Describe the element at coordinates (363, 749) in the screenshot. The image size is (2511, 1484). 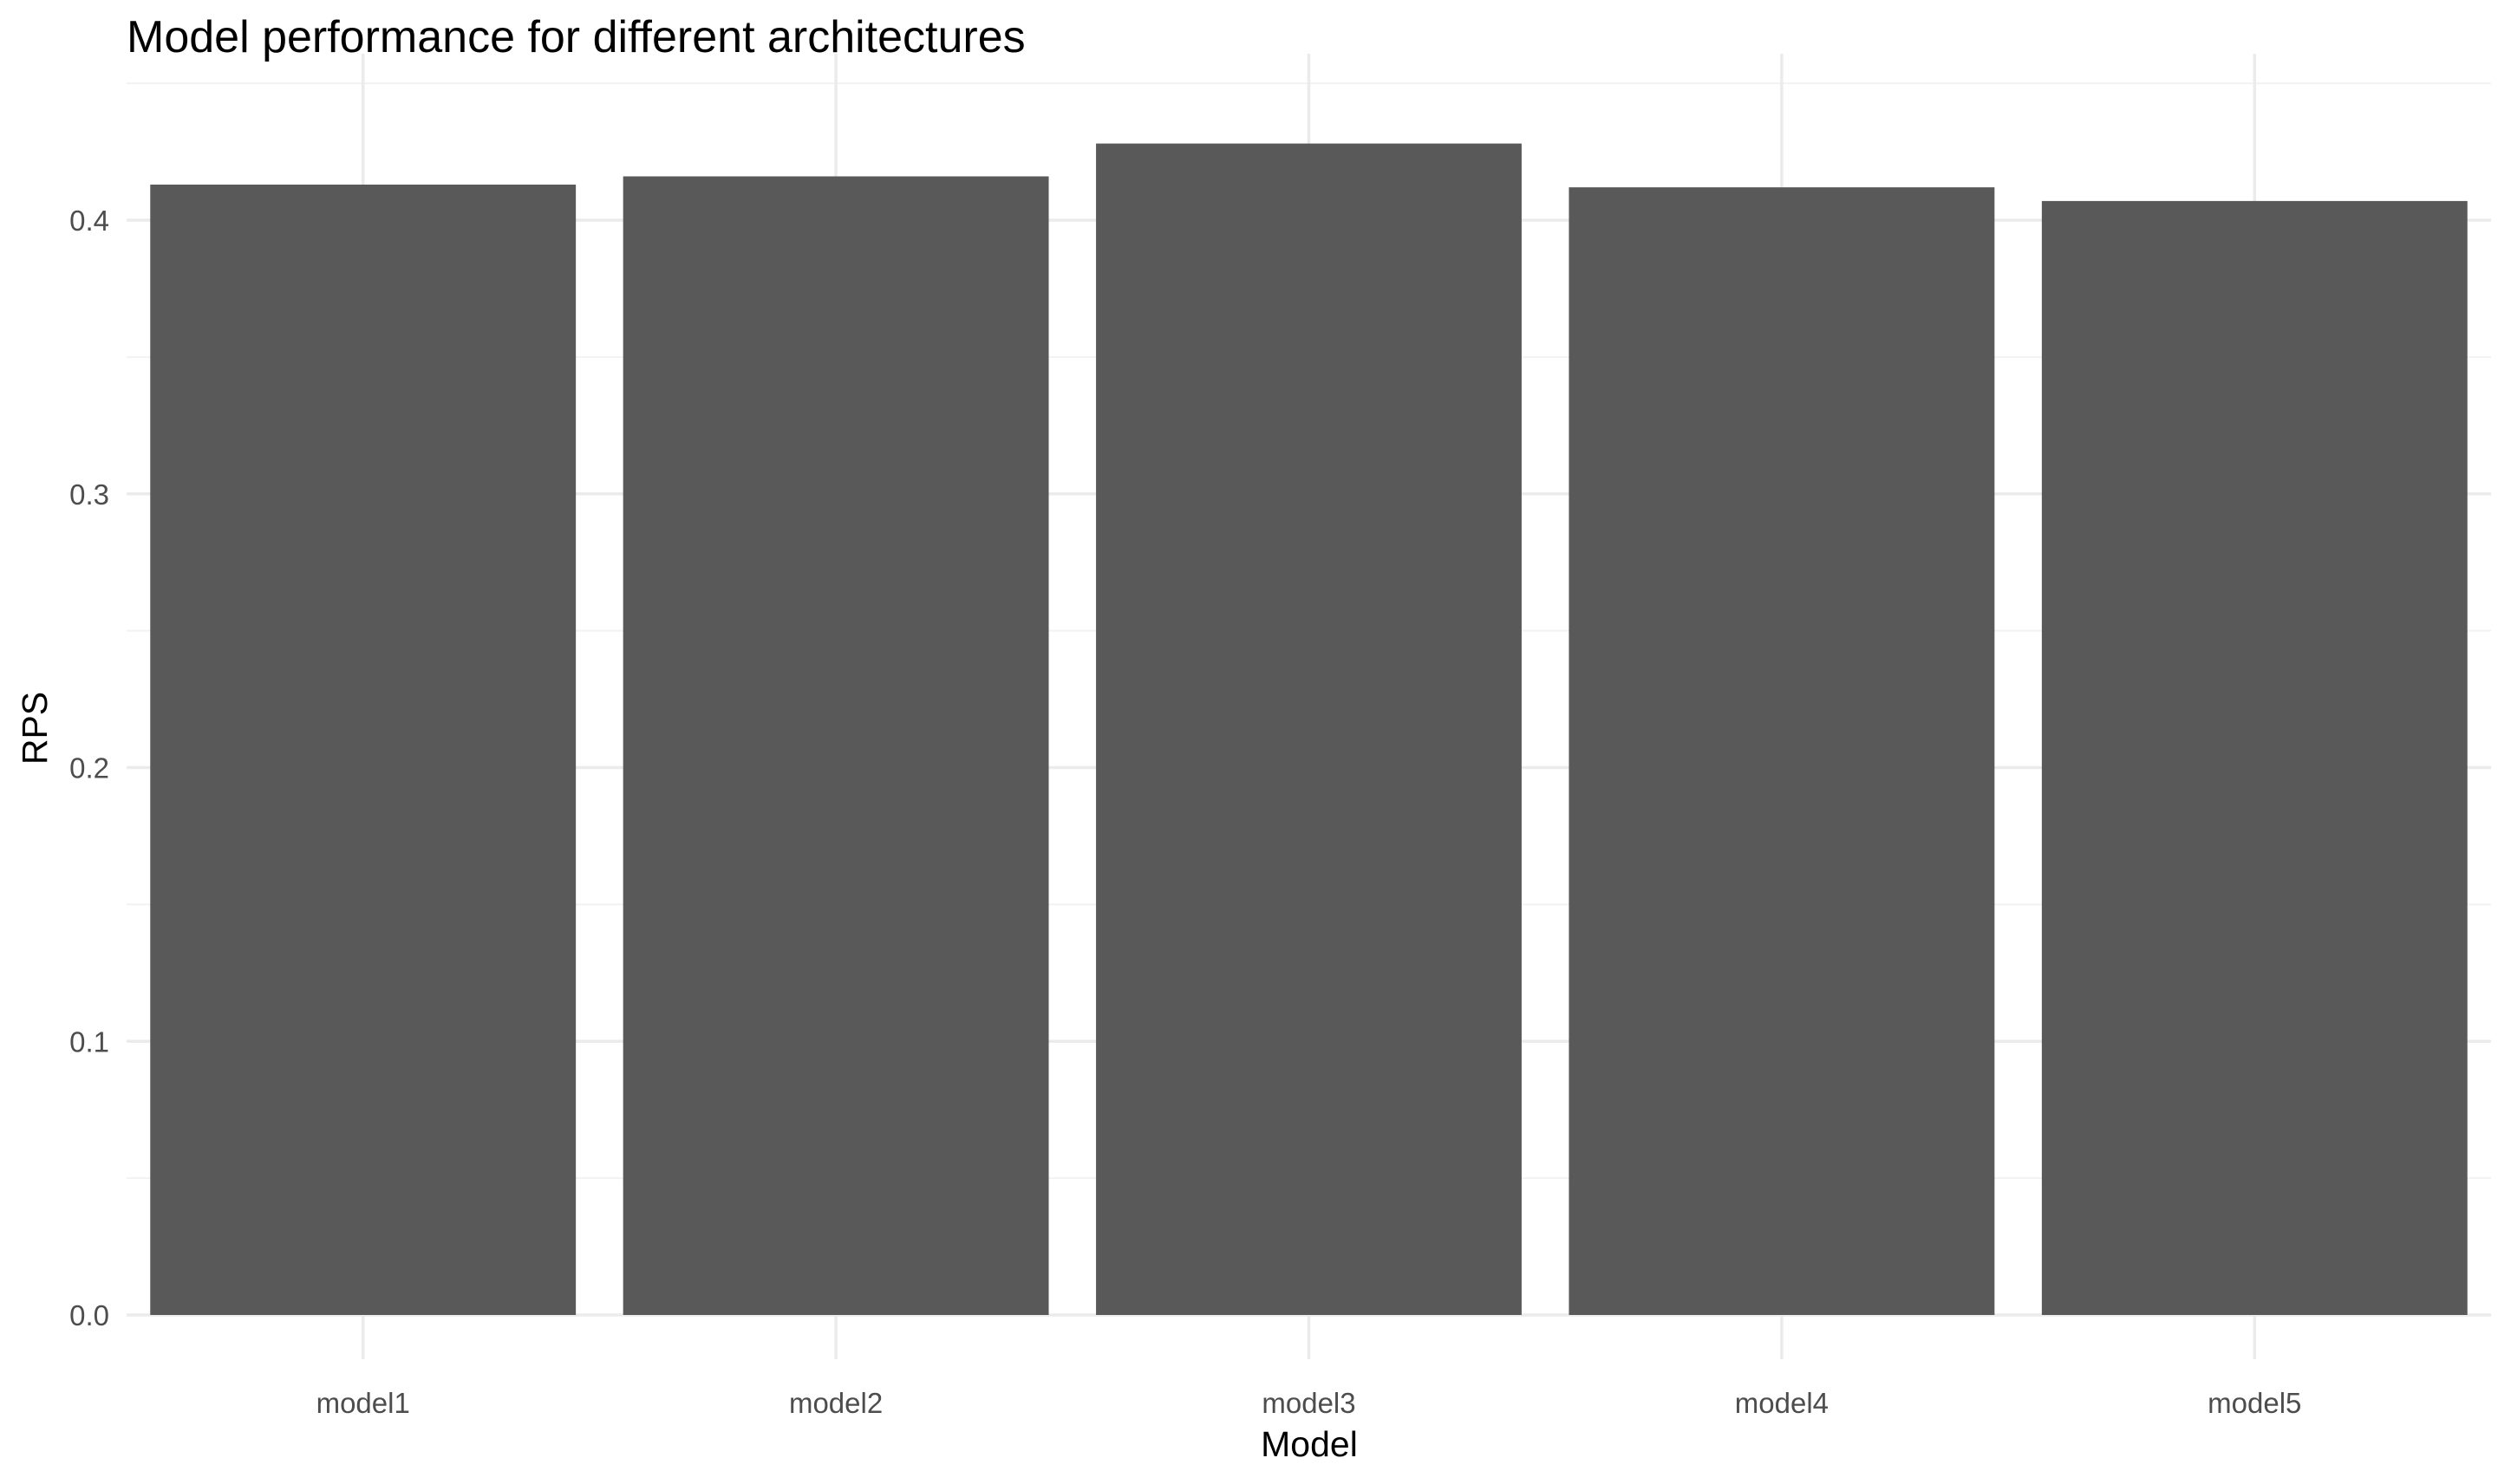
I see `bar-model1` at that location.